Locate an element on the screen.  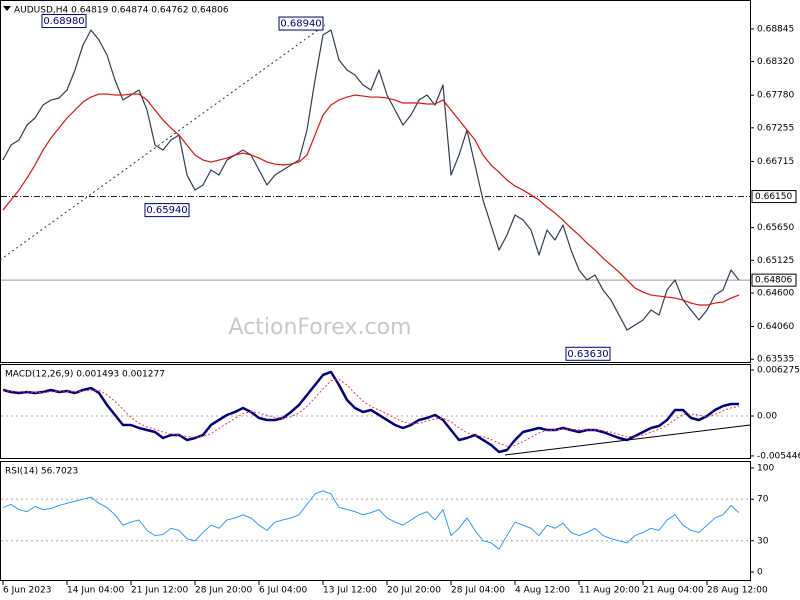
x-tick-label: 6 Jun 2023 is located at coordinates (27, 591).